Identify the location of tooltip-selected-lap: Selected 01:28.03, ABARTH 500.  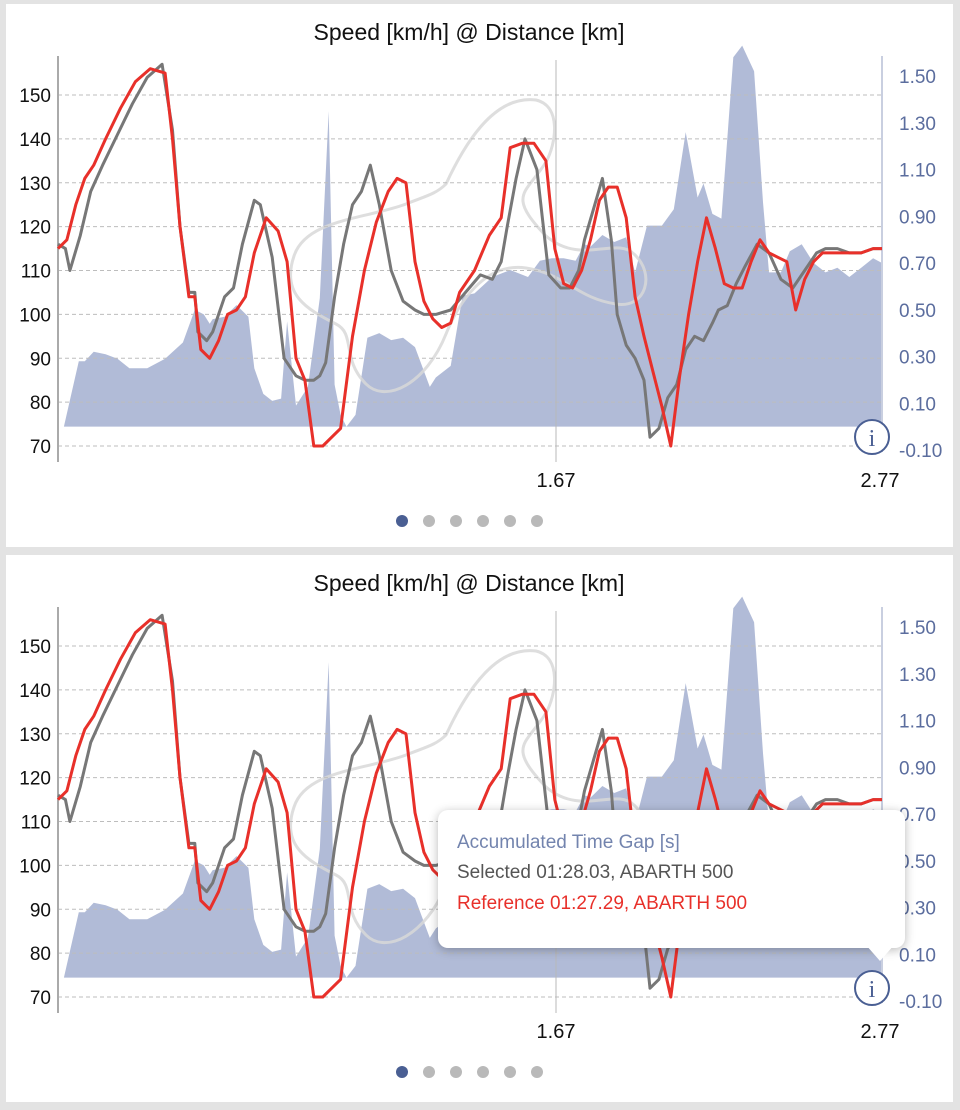
(595, 872).